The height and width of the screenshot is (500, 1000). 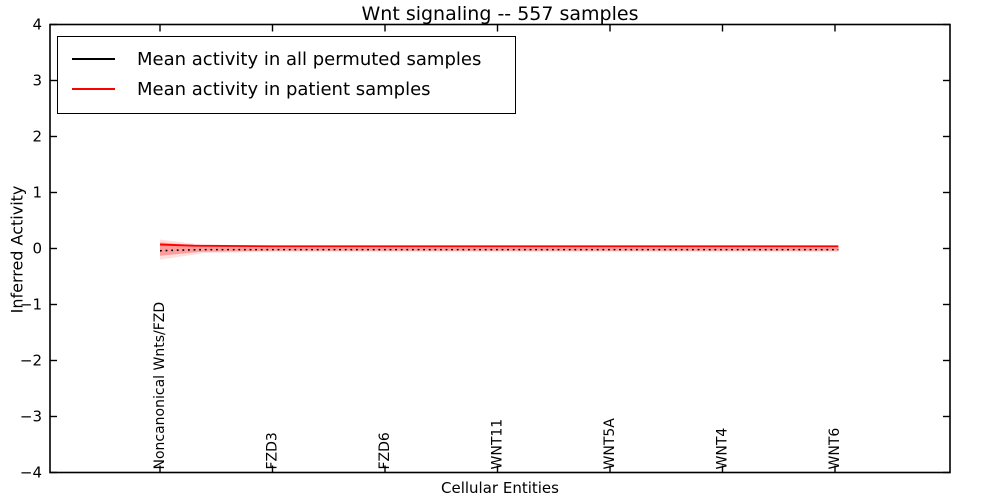 I want to click on x-tick-label: WNT6, so click(x=835, y=449).